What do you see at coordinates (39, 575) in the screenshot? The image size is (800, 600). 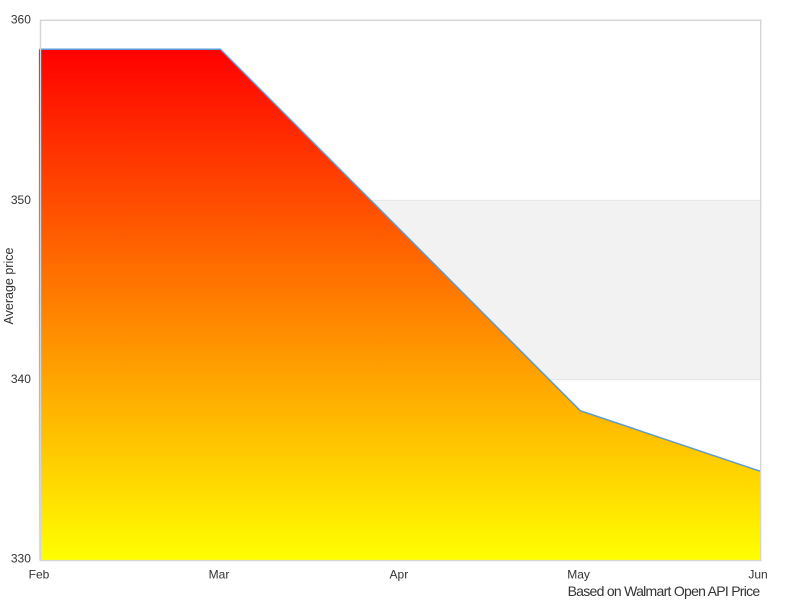 I see `svg-text: Feb` at bounding box center [39, 575].